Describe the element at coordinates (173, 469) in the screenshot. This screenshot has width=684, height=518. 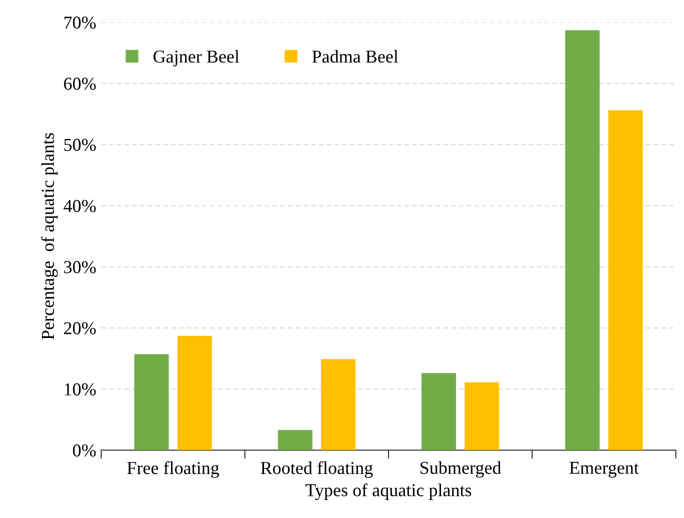
I see `x-tick-label: Free floating` at that location.